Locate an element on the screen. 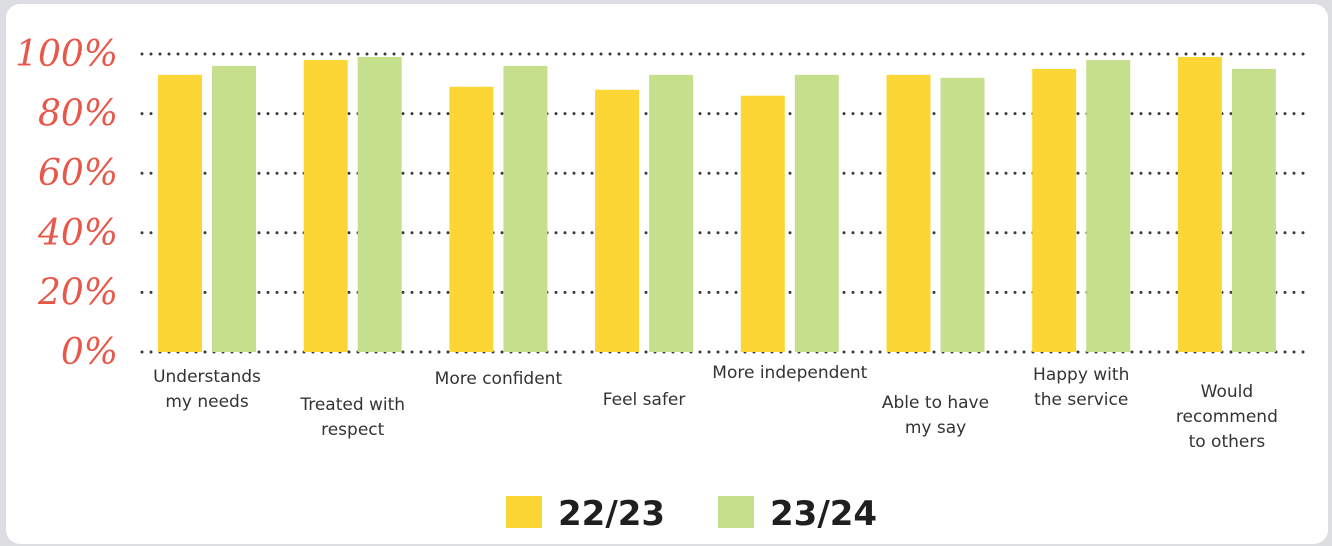 This screenshot has width=1332, height=546. category-label: Understands is located at coordinates (207, 377).